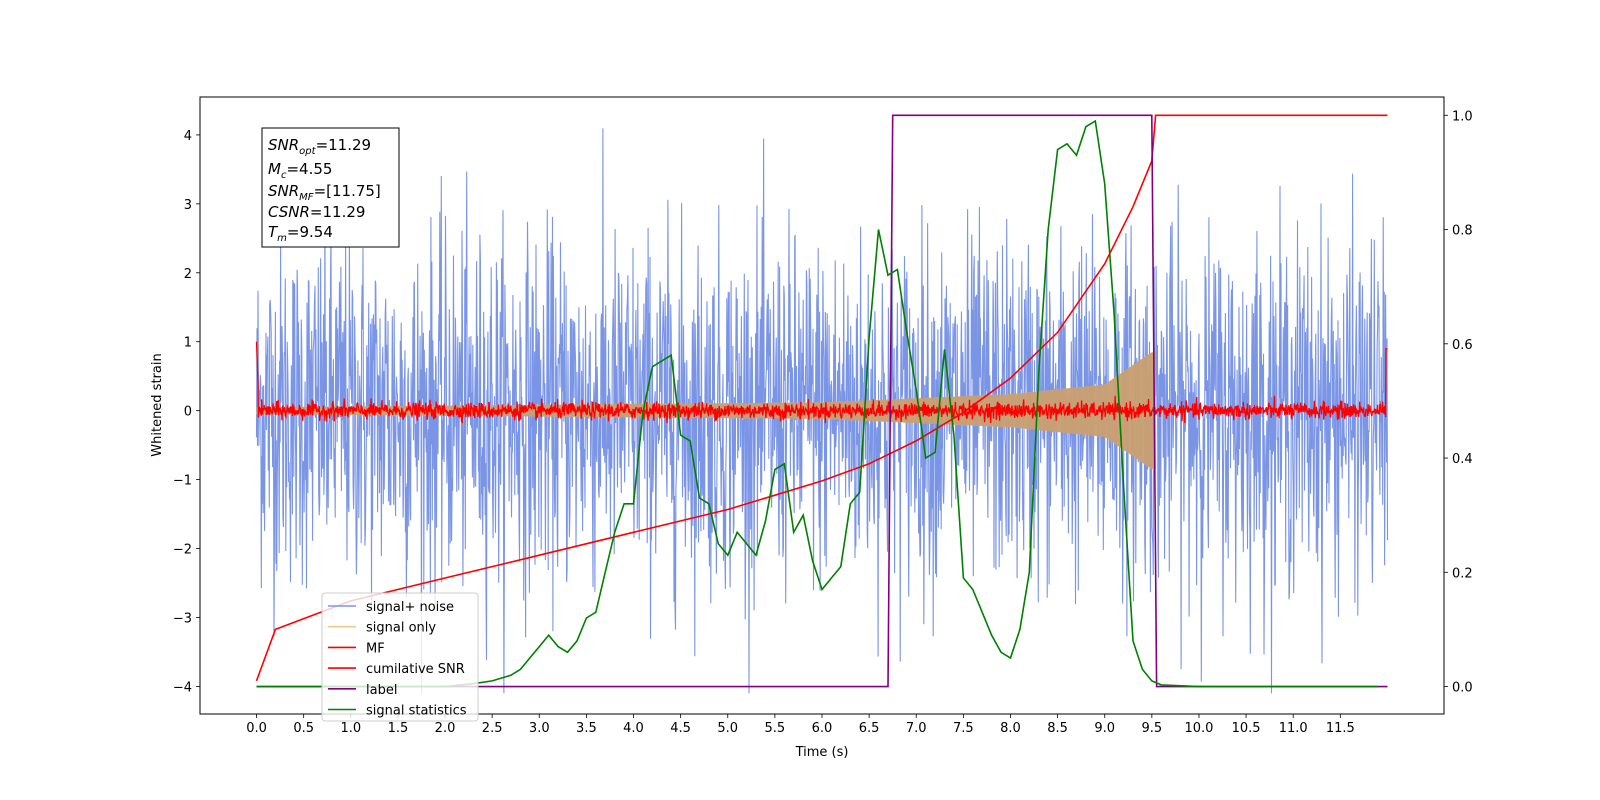 This screenshot has height=800, width=1600. I want to click on x-tick-label: 9.0, so click(1104, 728).